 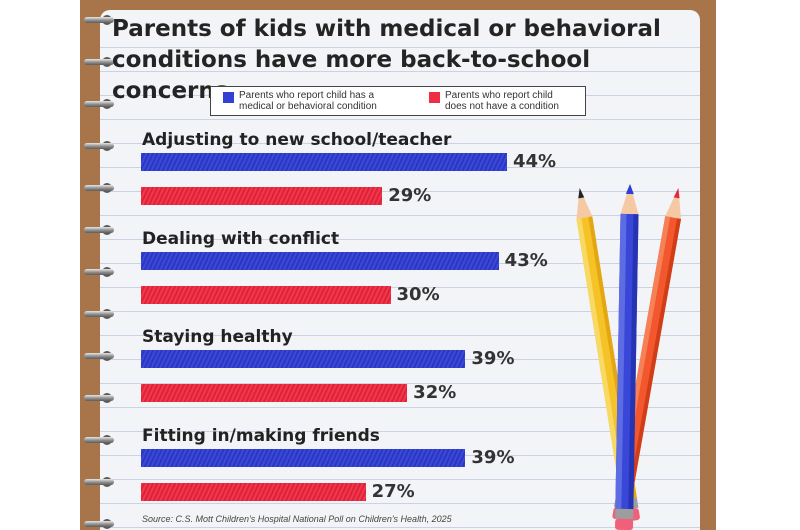 I want to click on pencils-illustration, so click(x=629, y=357).